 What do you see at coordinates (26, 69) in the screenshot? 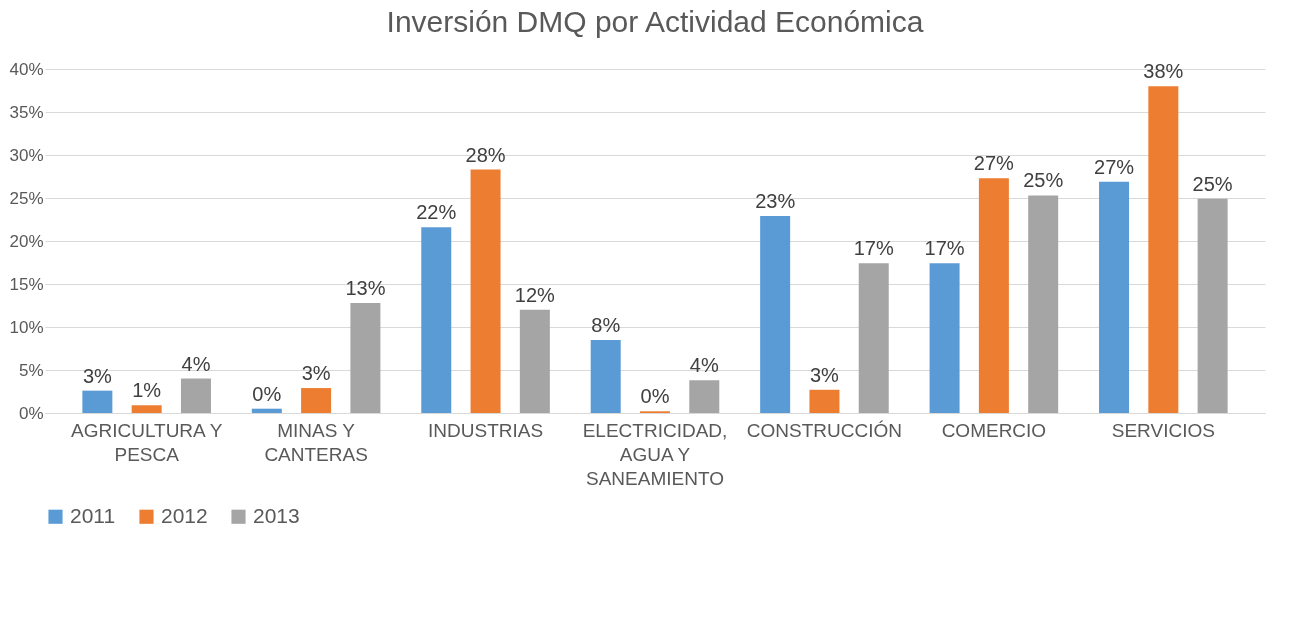
I see `y-tick-label: 40%` at bounding box center [26, 69].